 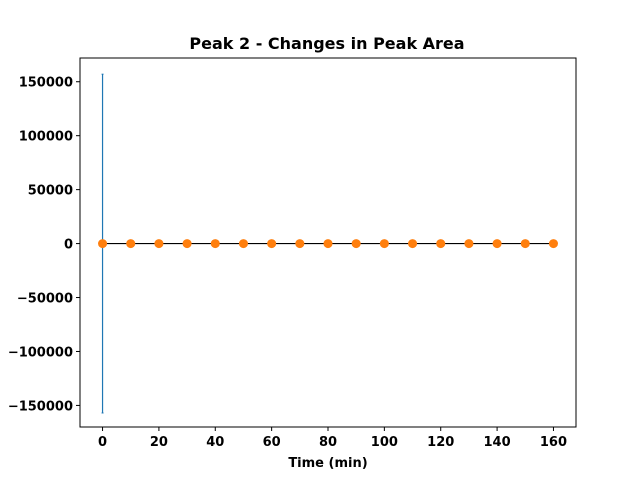 What do you see at coordinates (384, 442) in the screenshot?
I see `x-tick-label: 100` at bounding box center [384, 442].